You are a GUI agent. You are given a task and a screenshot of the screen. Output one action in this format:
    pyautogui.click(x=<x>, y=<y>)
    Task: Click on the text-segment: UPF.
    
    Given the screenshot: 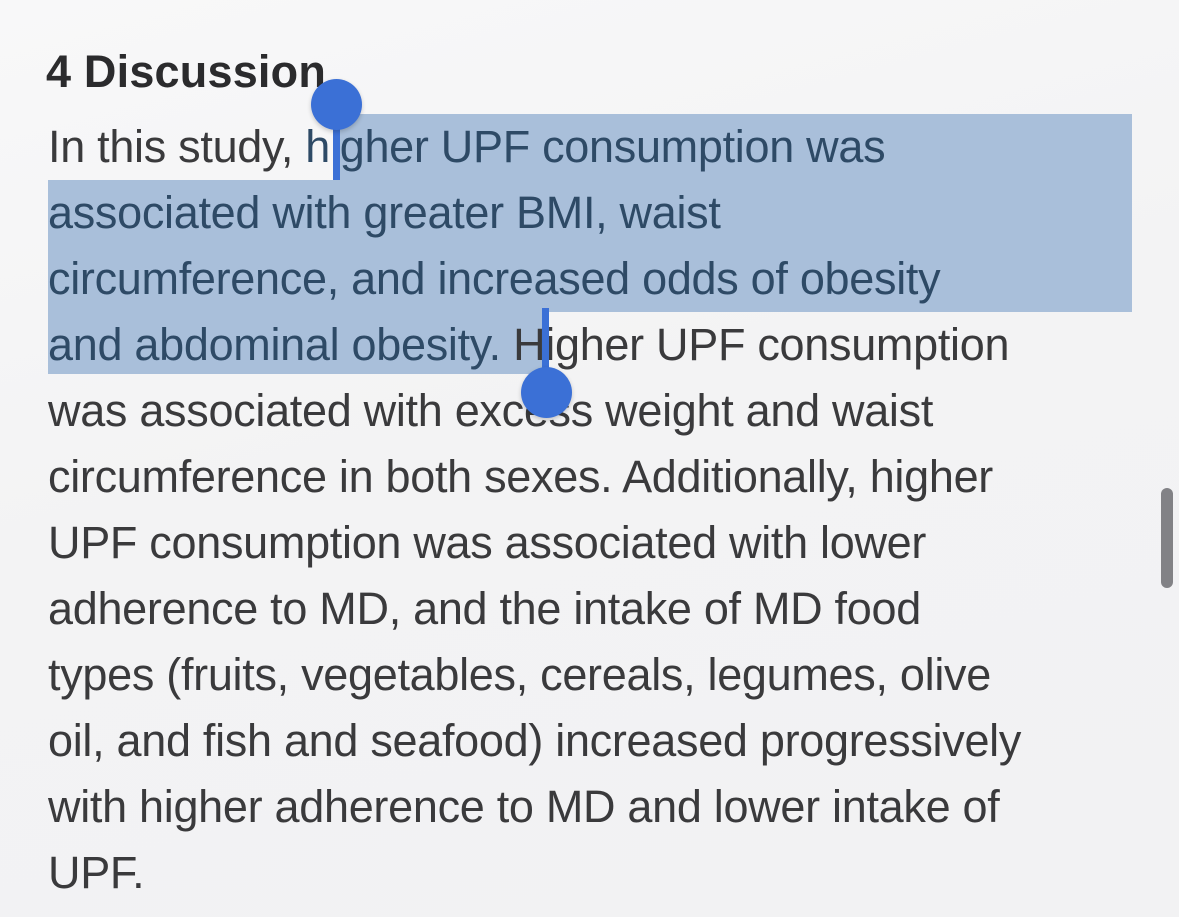 What is the action you would take?
    pyautogui.click(x=96, y=872)
    